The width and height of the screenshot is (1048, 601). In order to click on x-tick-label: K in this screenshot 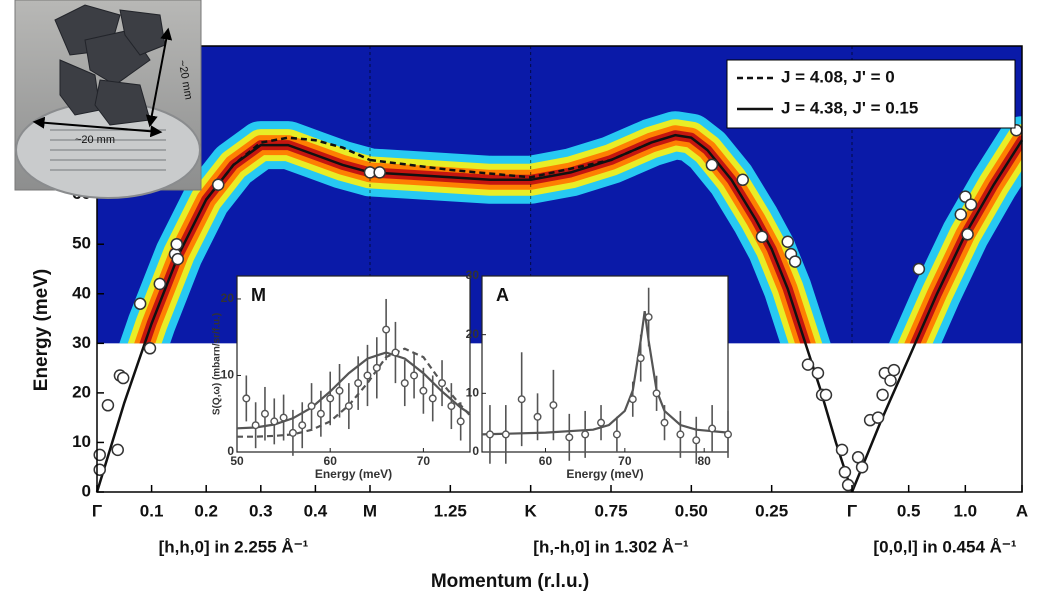, I will do `click(531, 510)`.